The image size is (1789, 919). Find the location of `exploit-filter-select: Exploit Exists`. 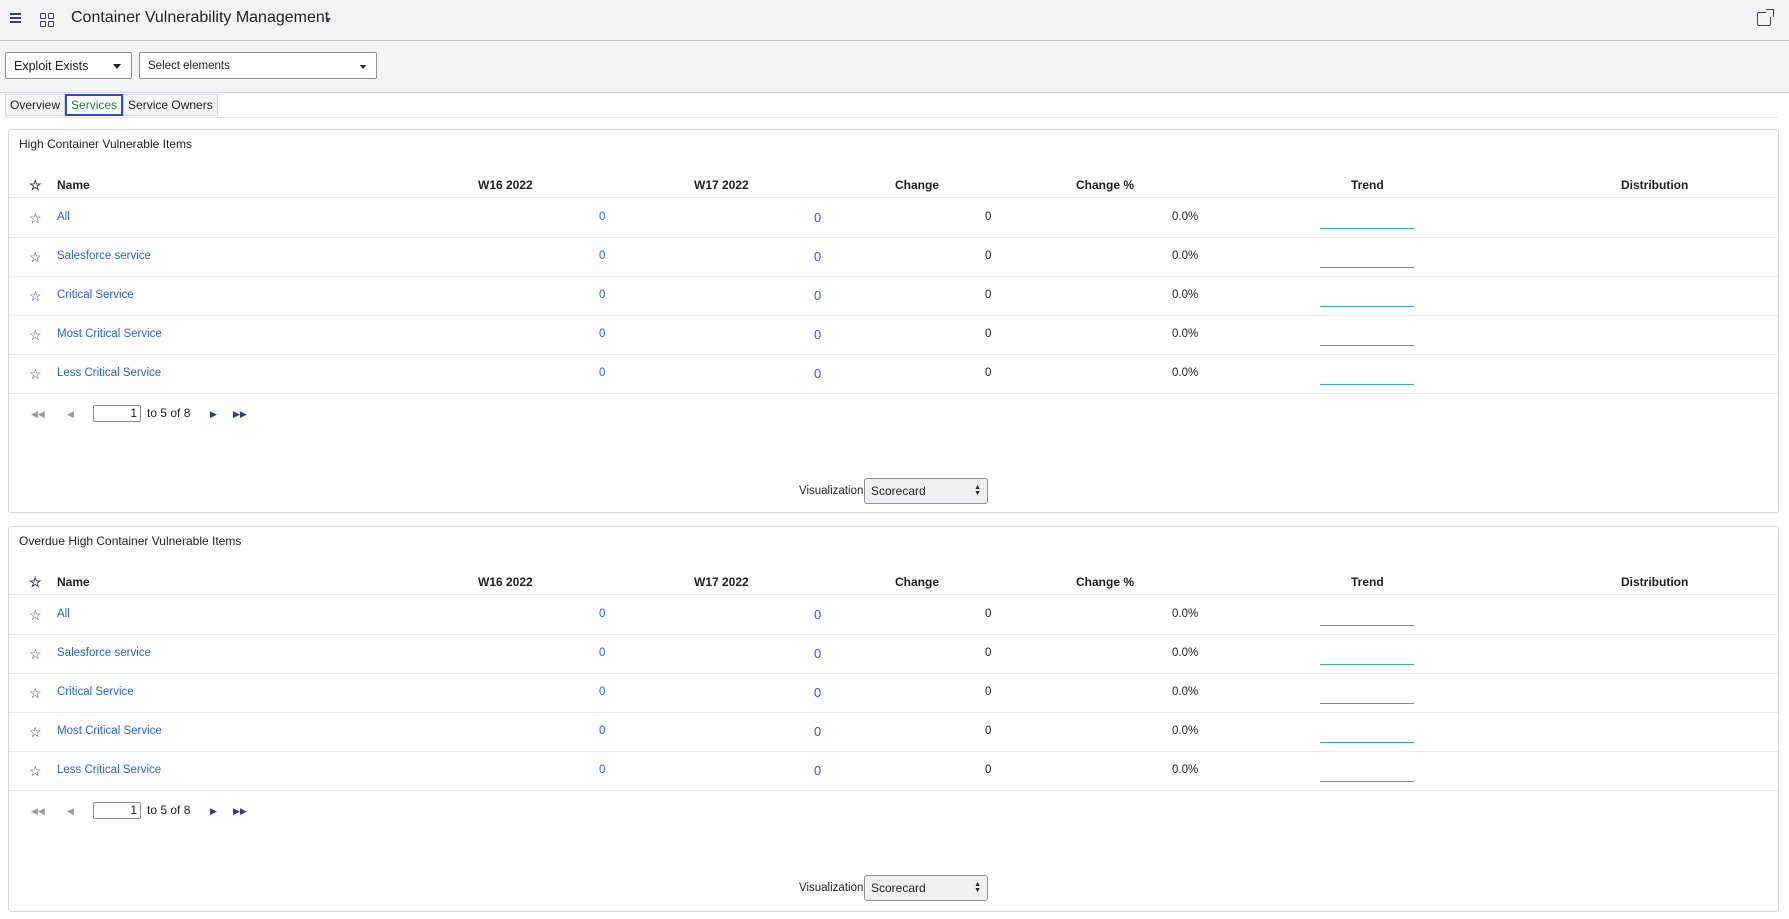

exploit-filter-select: Exploit Exists is located at coordinates (68, 65).